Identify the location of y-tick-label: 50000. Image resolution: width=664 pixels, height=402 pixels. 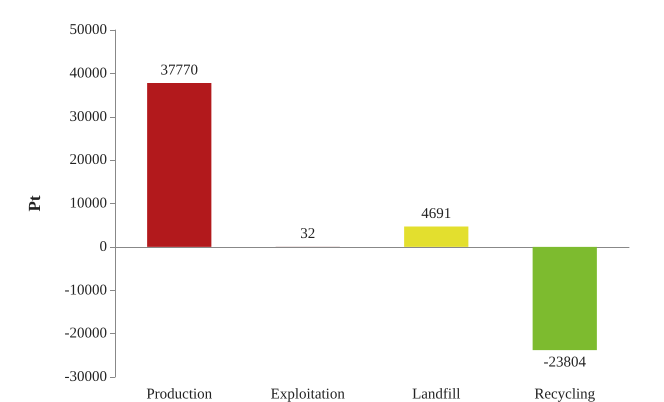
(88, 30).